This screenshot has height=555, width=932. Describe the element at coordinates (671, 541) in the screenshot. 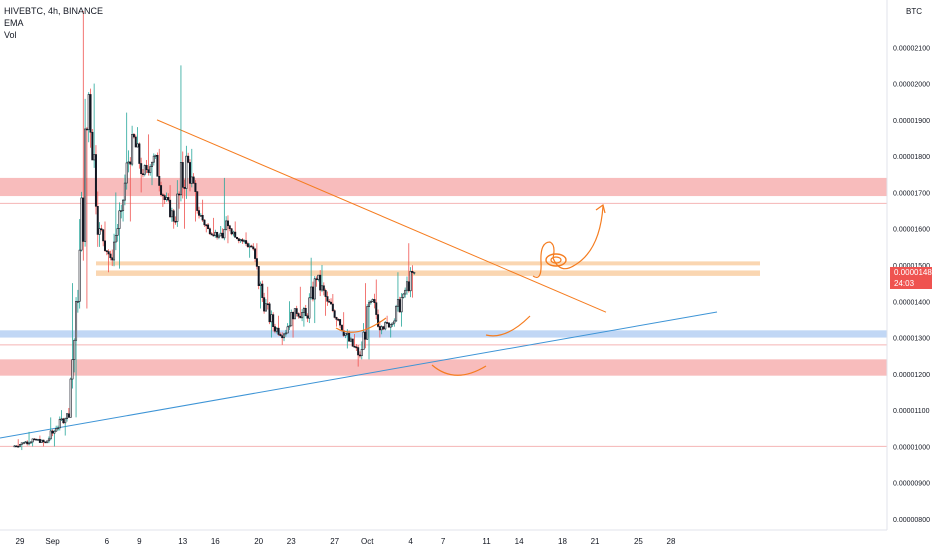

I see `time-tick: 28` at that location.